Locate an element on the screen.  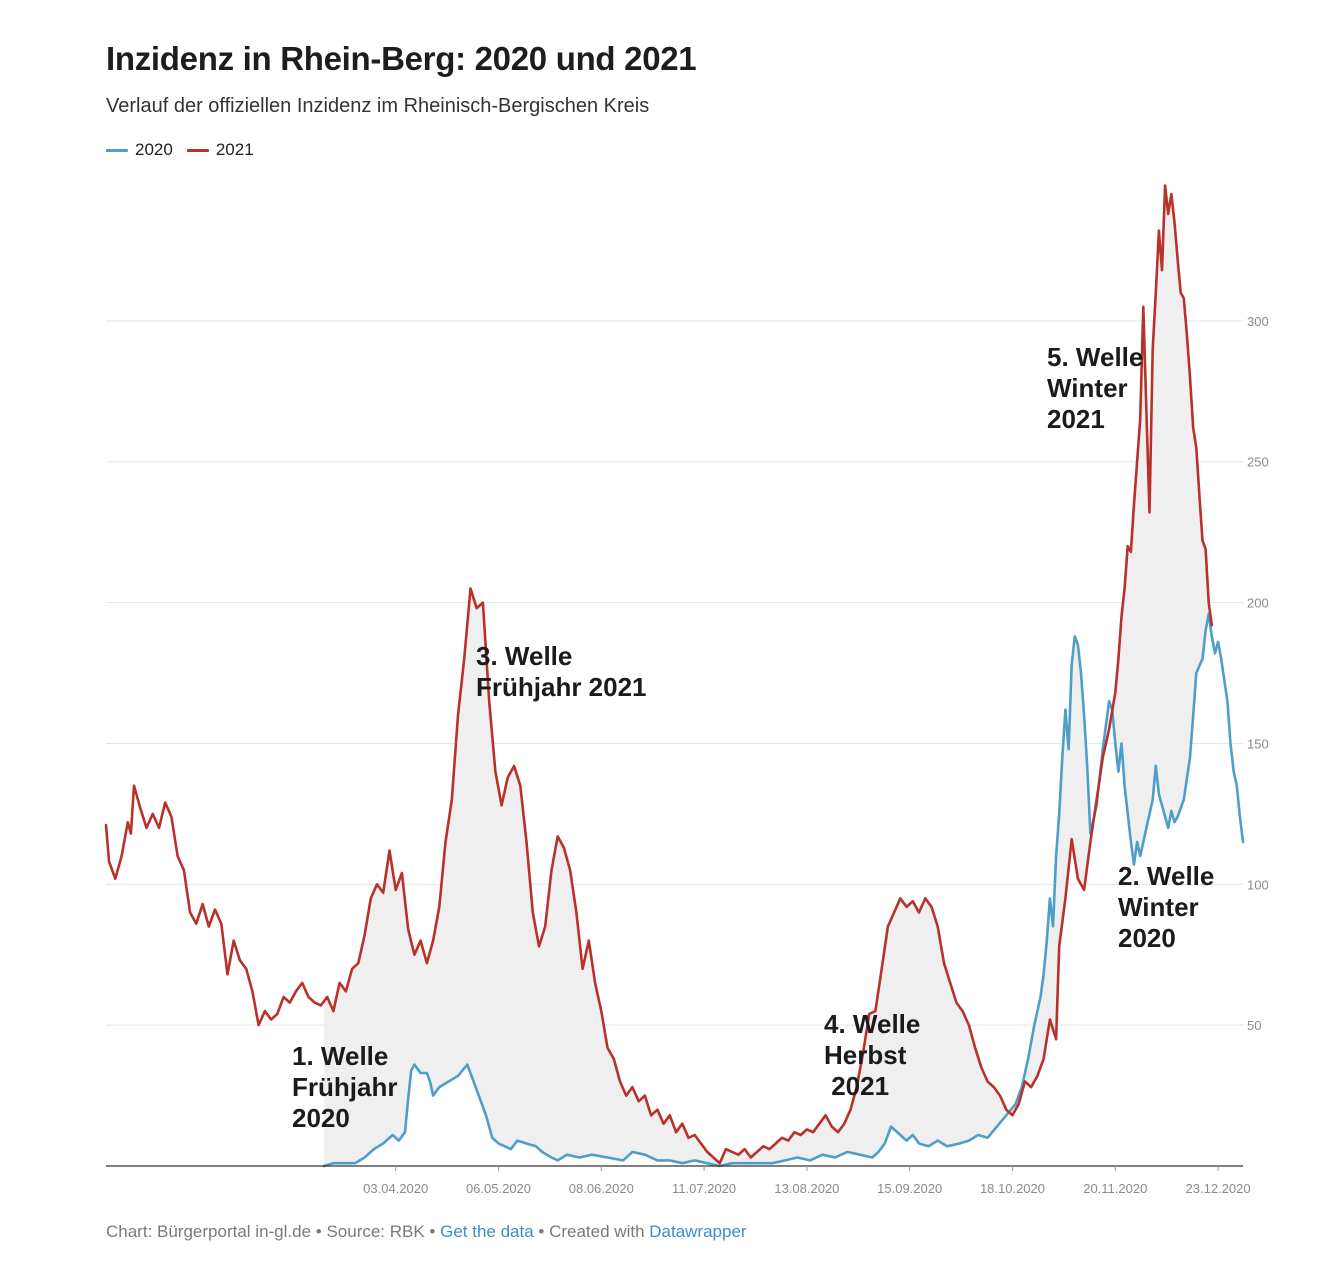
datawrapper-link: Datawrapper is located at coordinates (698, 1231).